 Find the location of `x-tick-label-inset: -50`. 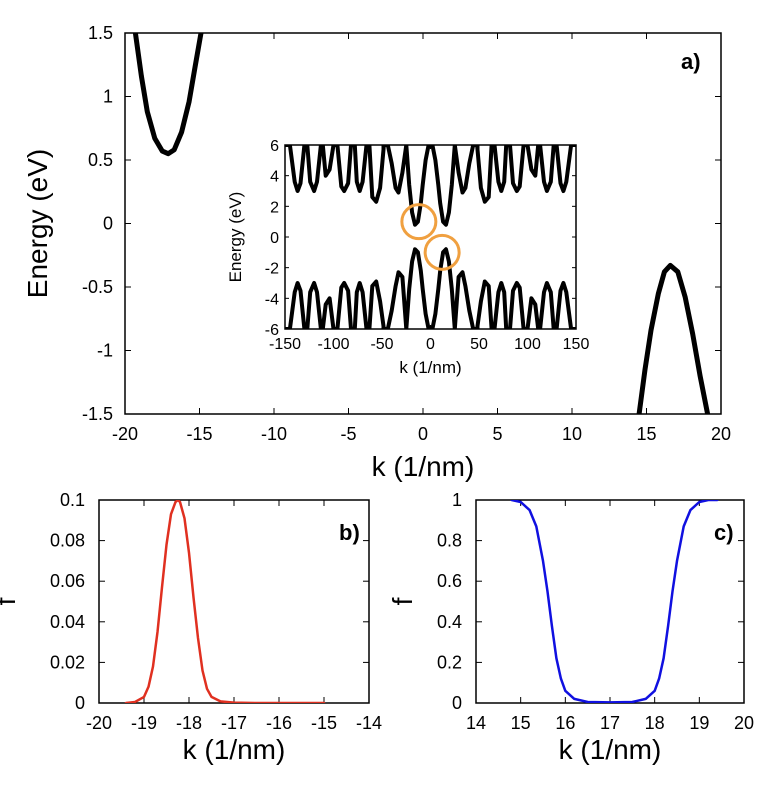

x-tick-label-inset: -50 is located at coordinates (381, 344).